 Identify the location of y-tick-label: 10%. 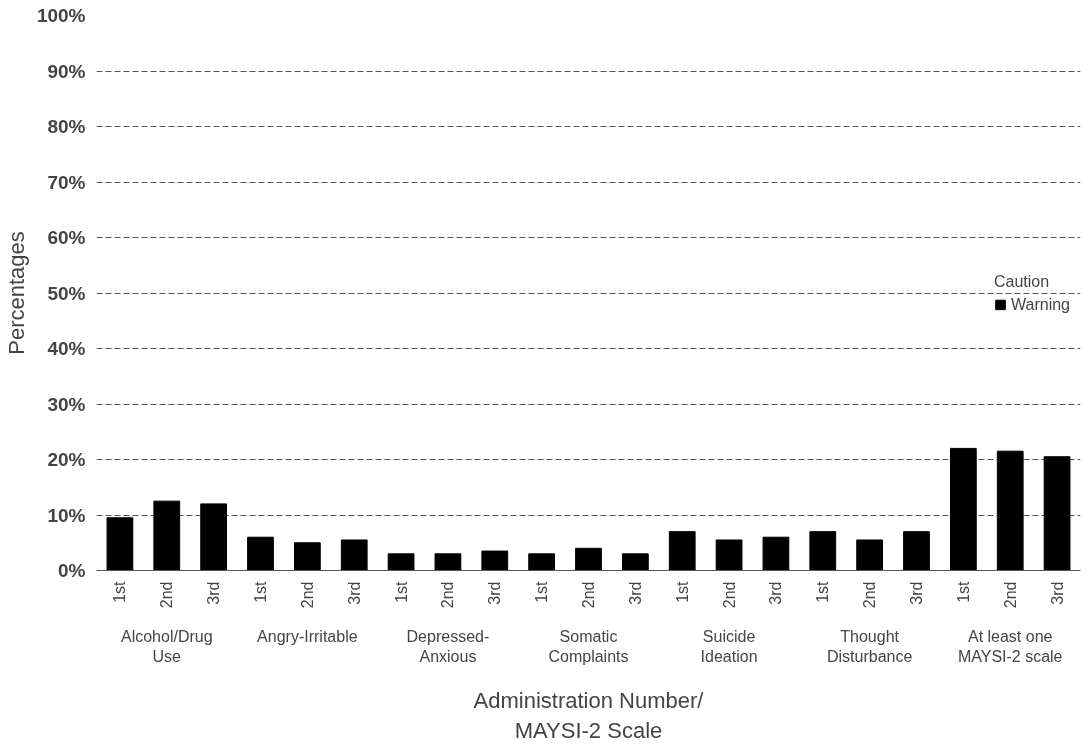
(66, 515).